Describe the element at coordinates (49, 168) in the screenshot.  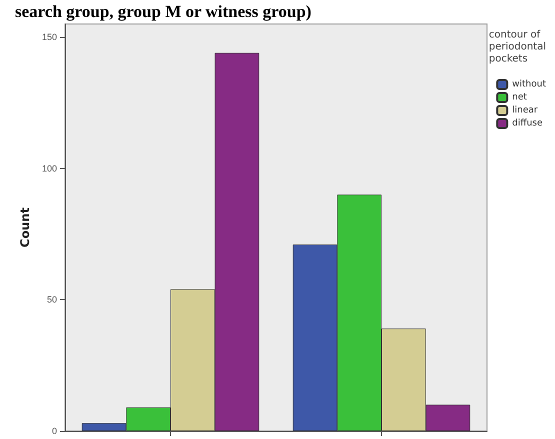
I see `y-tick-label: 100` at that location.